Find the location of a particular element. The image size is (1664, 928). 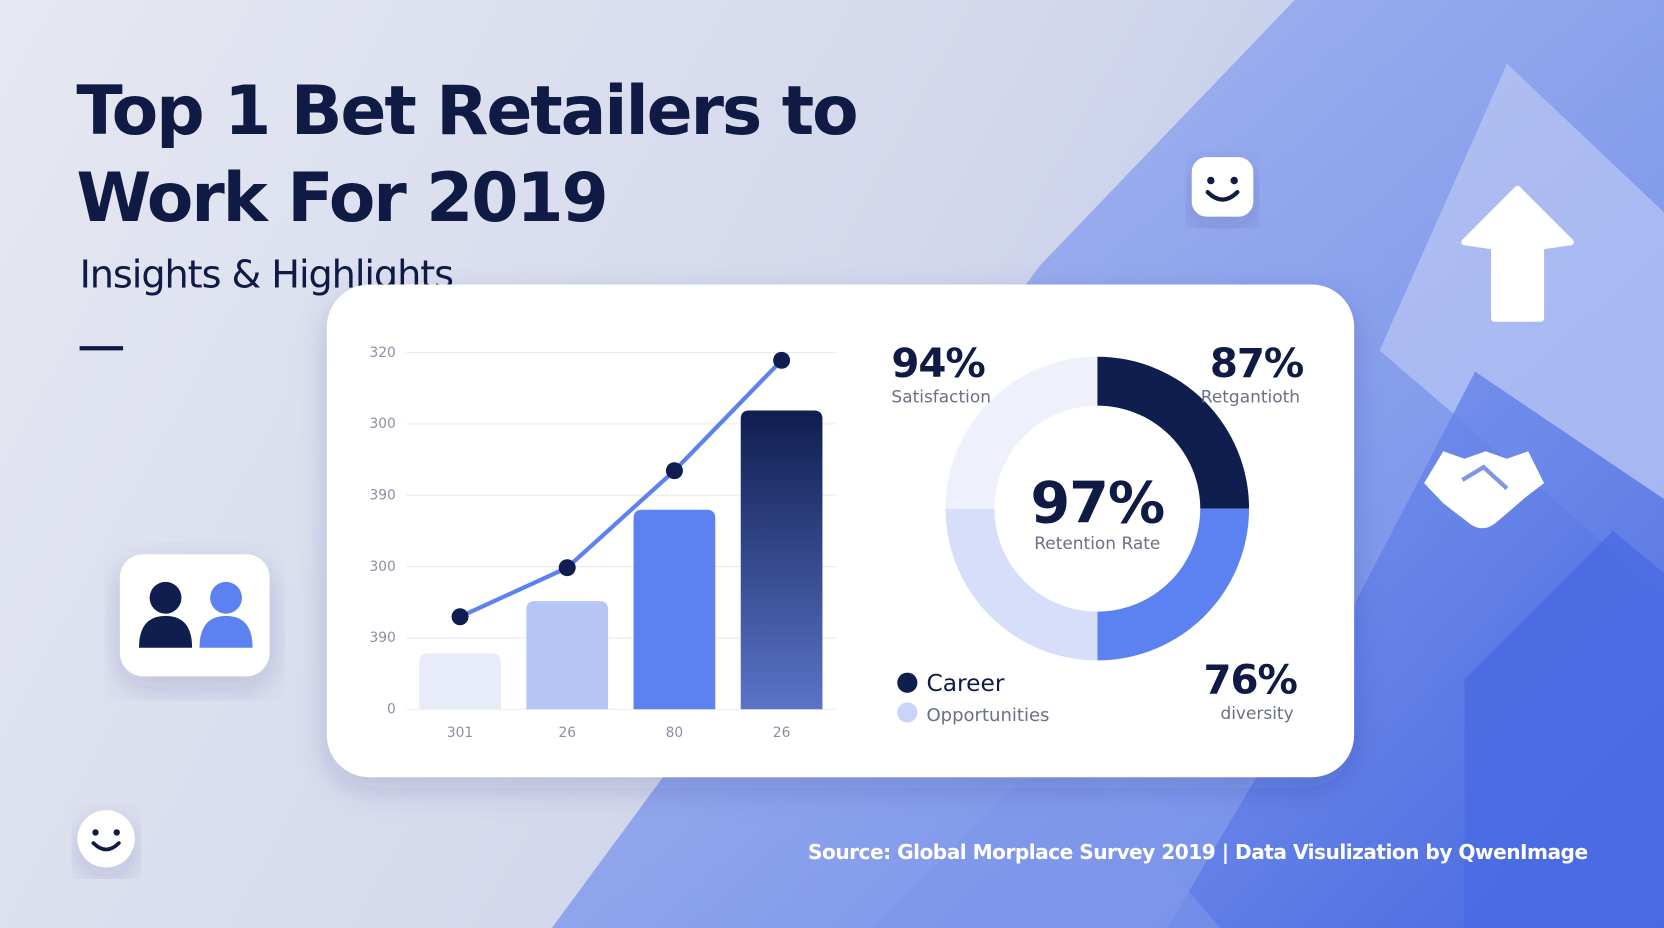

title-line: Work For 2019 is located at coordinates (341, 198).